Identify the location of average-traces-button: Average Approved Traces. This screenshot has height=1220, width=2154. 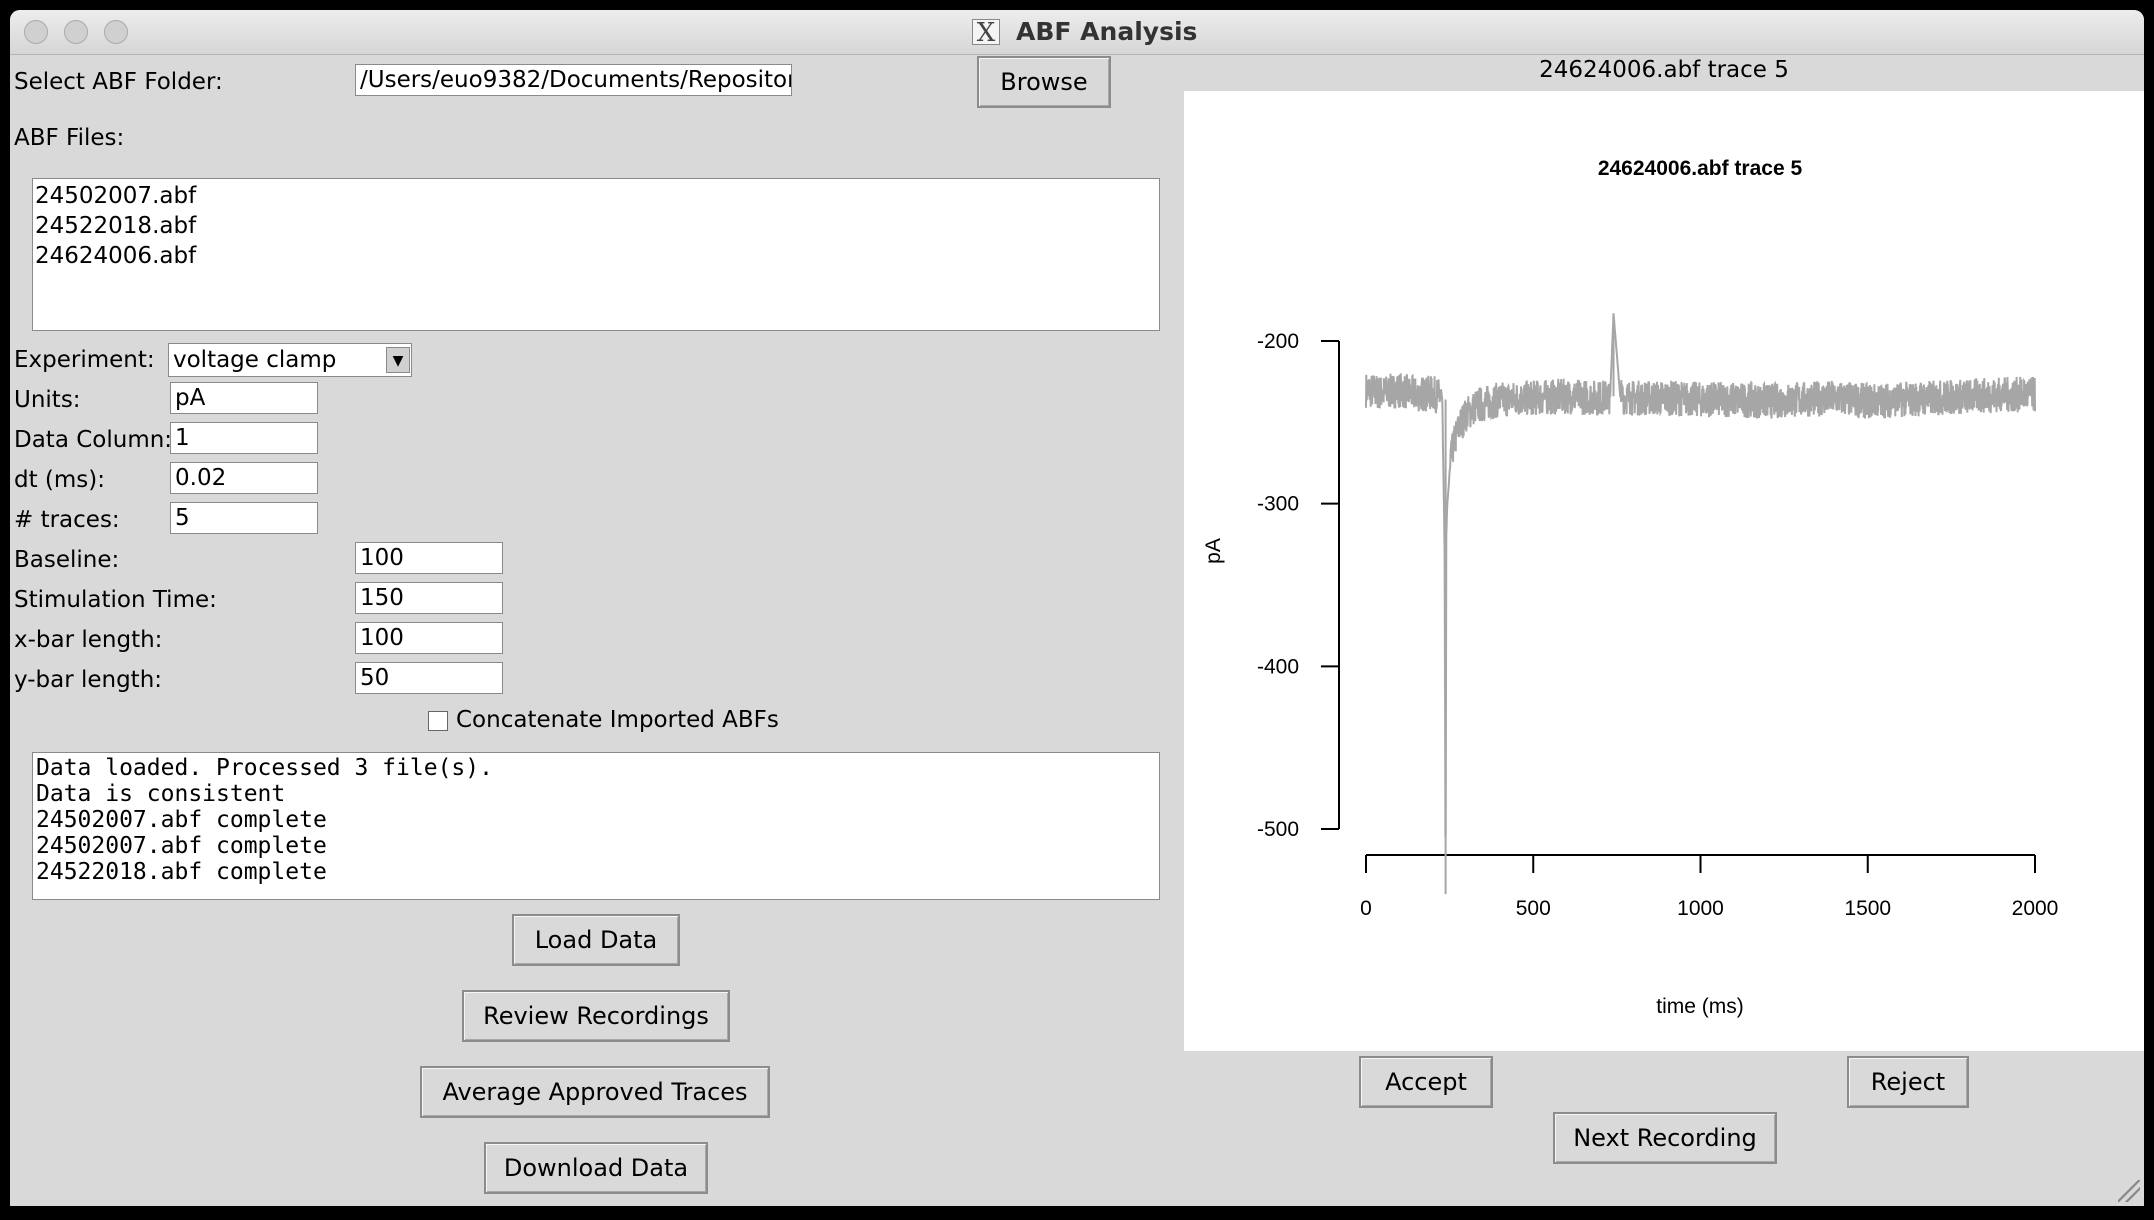
(595, 1092).